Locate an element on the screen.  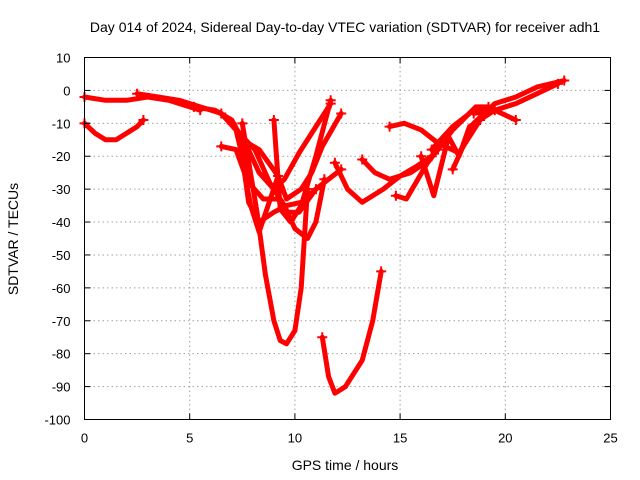
y-tick-label: -60 is located at coordinates (61, 288).